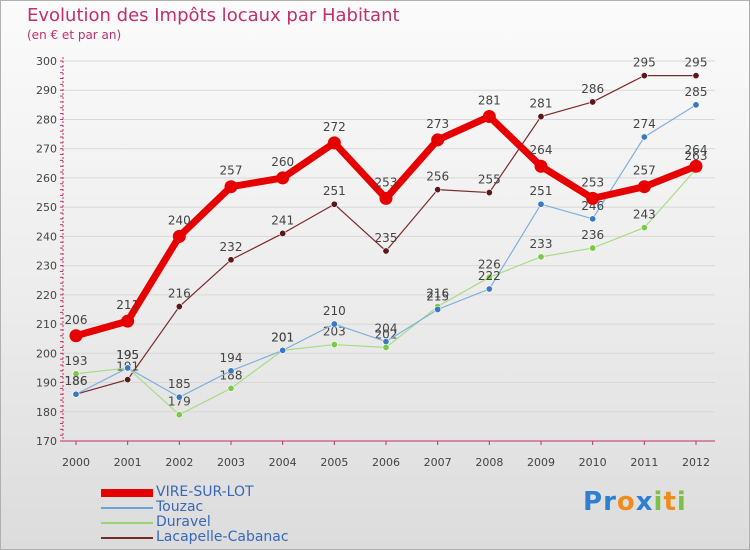  Describe the element at coordinates (644, 124) in the screenshot. I see `data-label-touzac: 274` at that location.